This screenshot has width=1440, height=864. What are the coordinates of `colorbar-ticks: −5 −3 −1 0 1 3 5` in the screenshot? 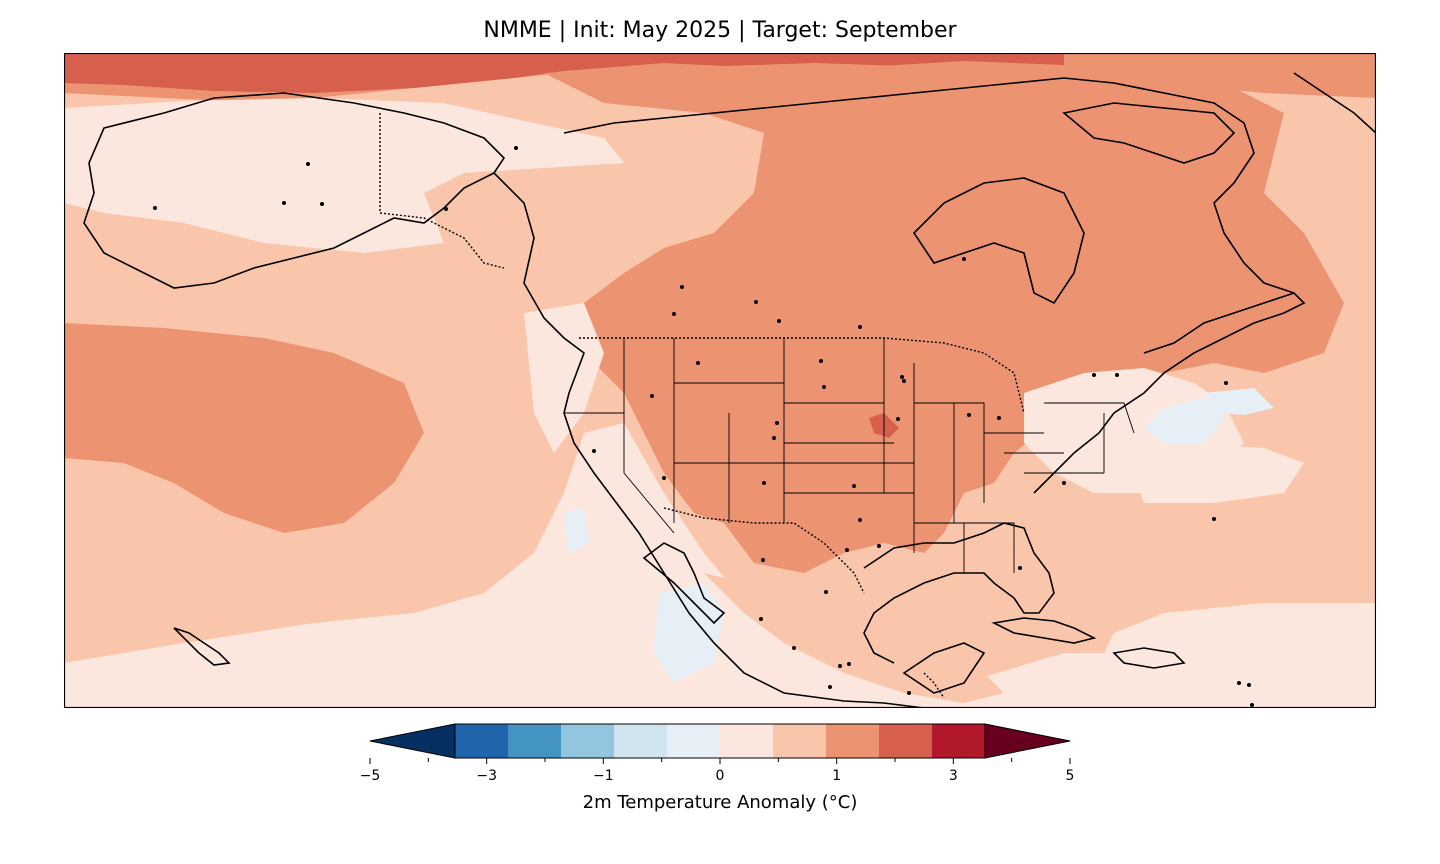 It's located at (717, 771).